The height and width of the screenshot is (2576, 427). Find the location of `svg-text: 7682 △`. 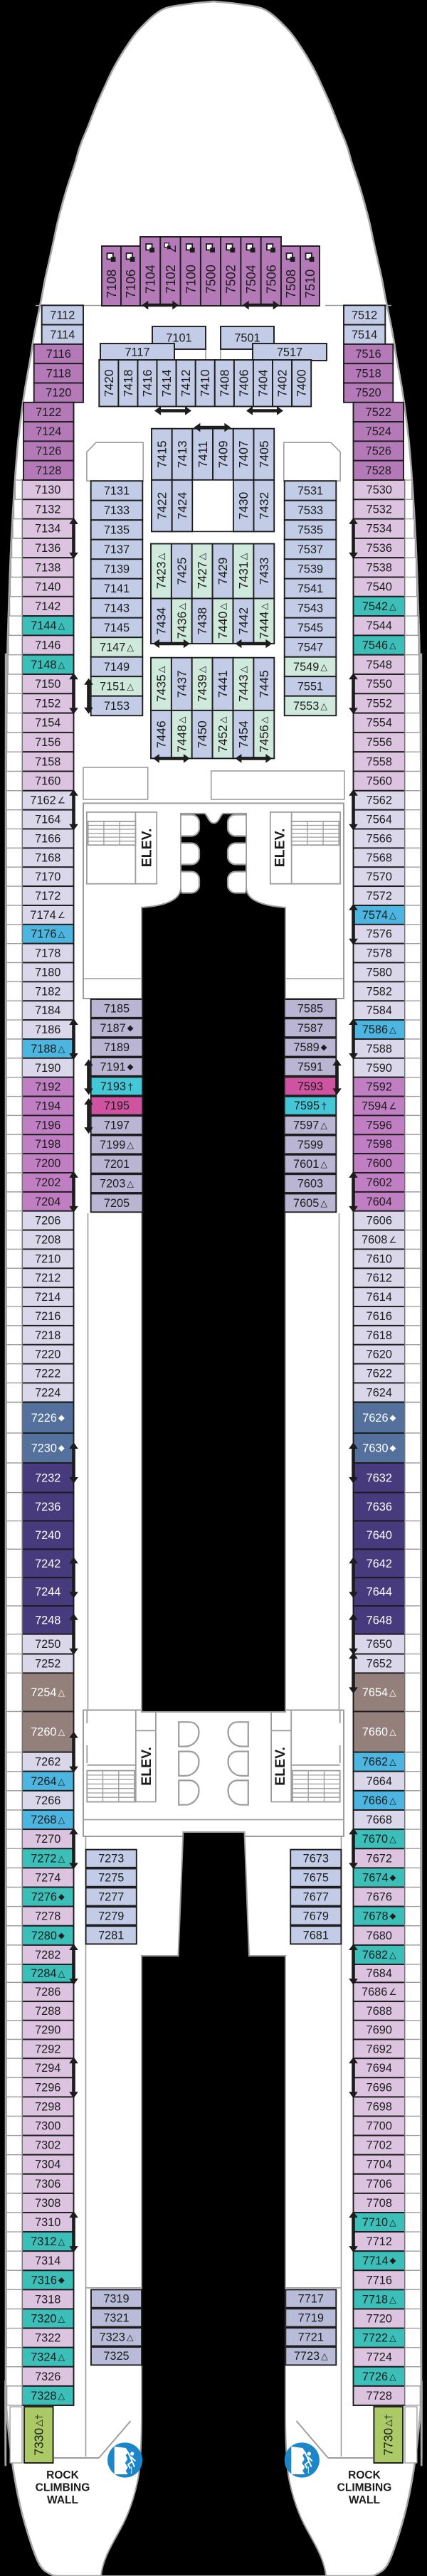

svg-text: 7682 △ is located at coordinates (379, 1955).